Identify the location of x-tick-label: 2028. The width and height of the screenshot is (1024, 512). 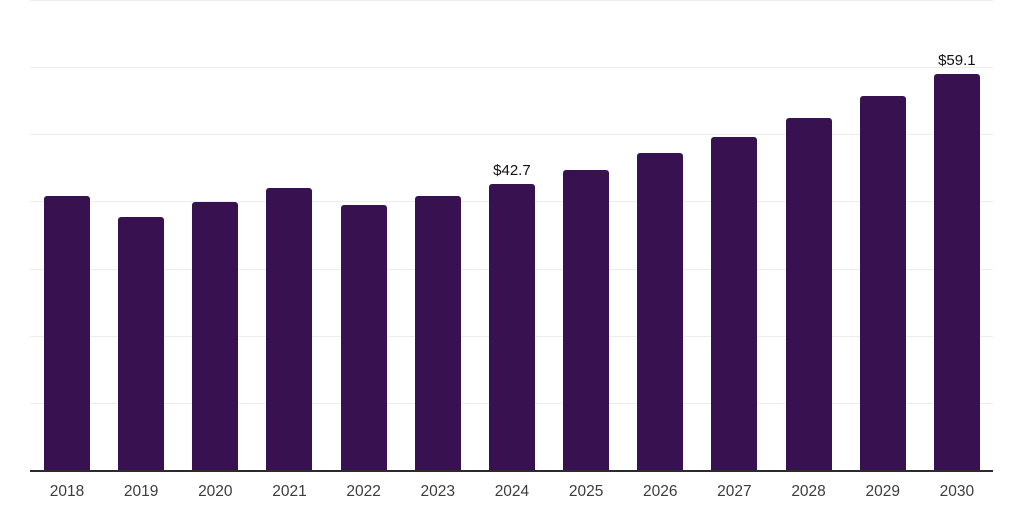
(808, 491).